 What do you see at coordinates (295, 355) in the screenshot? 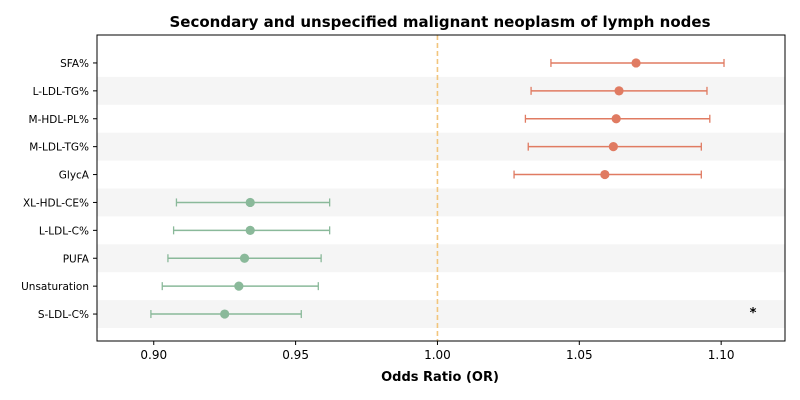
I see `x-tick-label: 0.95` at bounding box center [295, 355].